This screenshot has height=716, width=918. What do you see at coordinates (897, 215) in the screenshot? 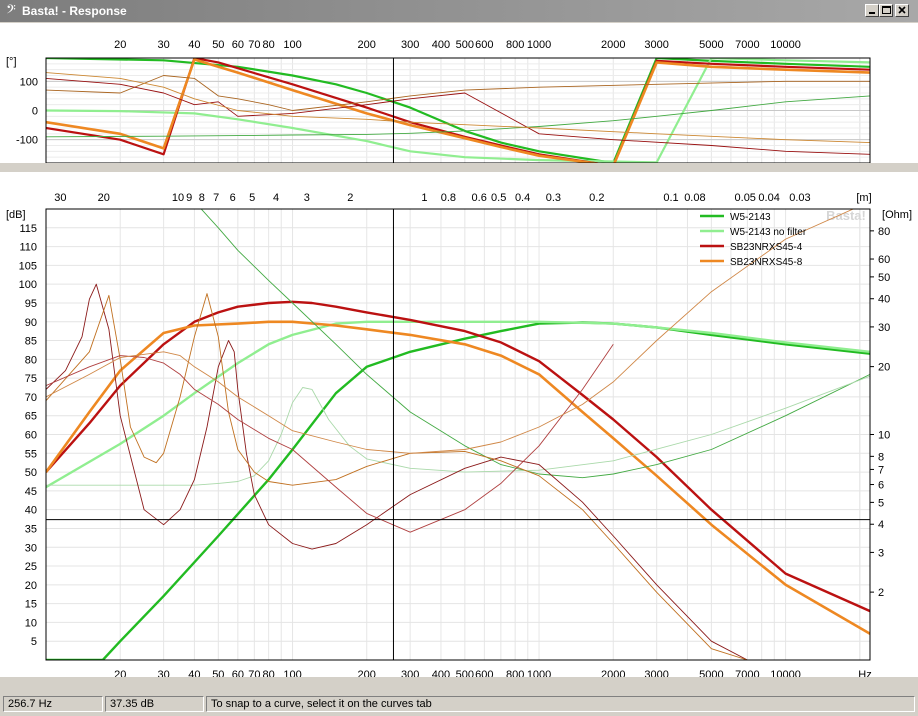
I see `impedance-axis-label: [Ohm]` at bounding box center [897, 215].